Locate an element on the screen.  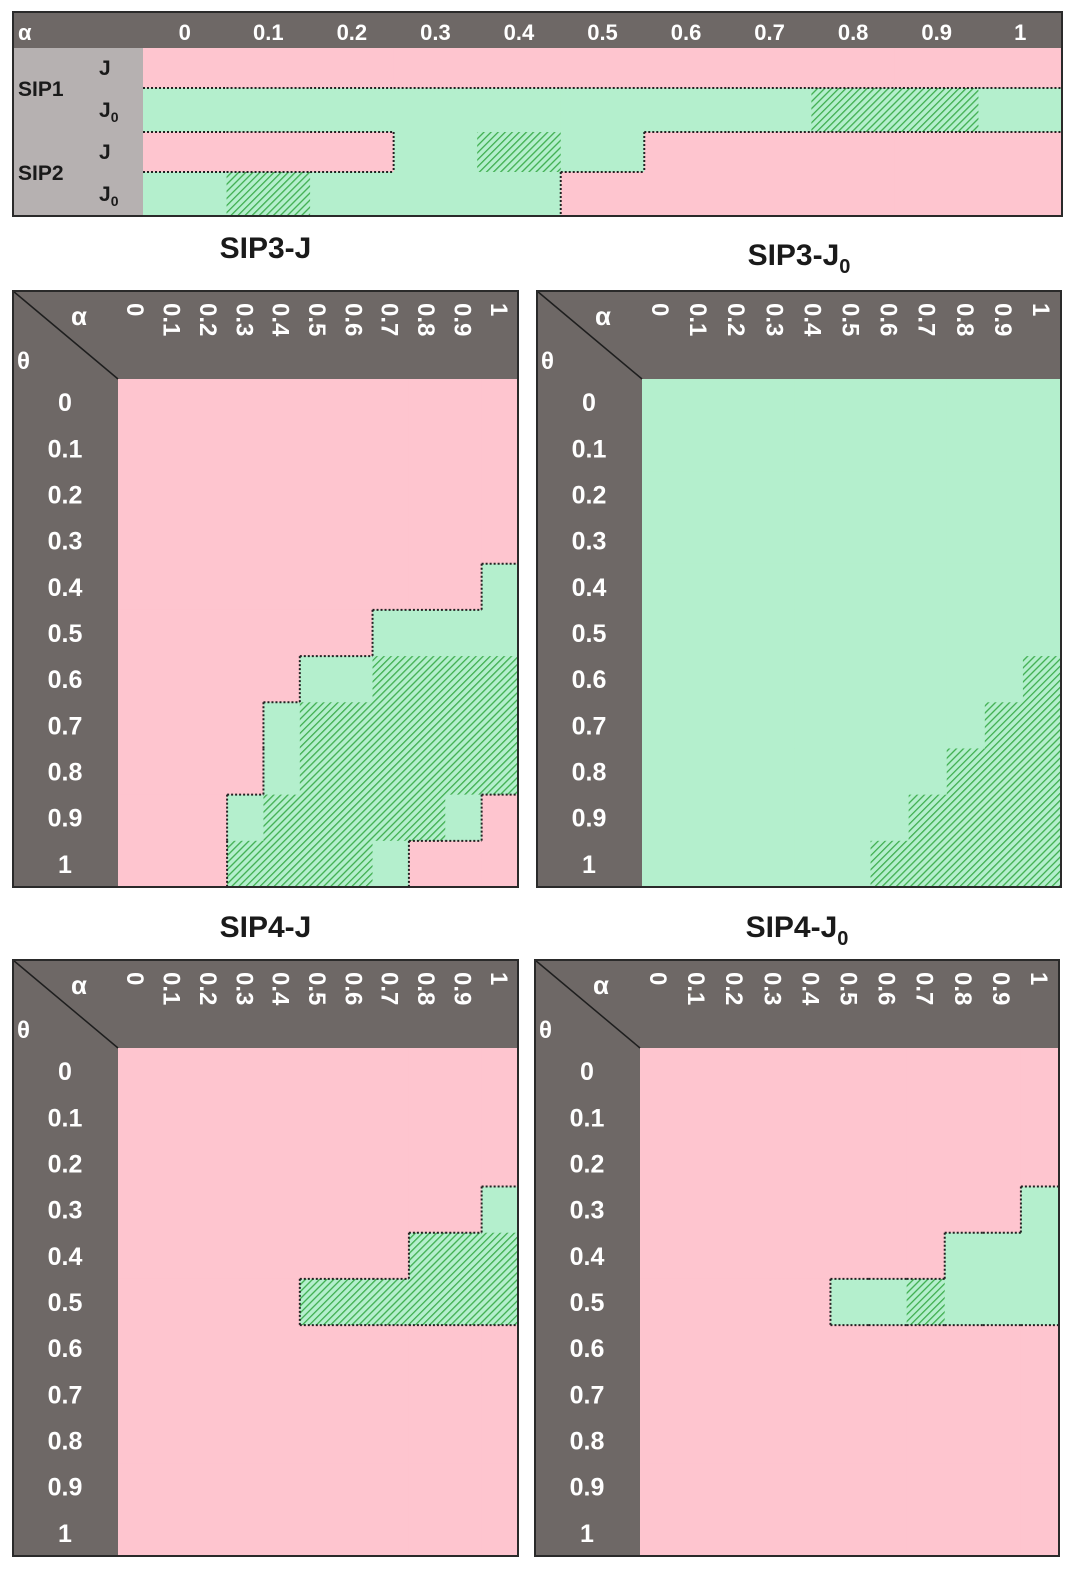
sip4j-theta-tick: 0.3 is located at coordinates (65, 1211).